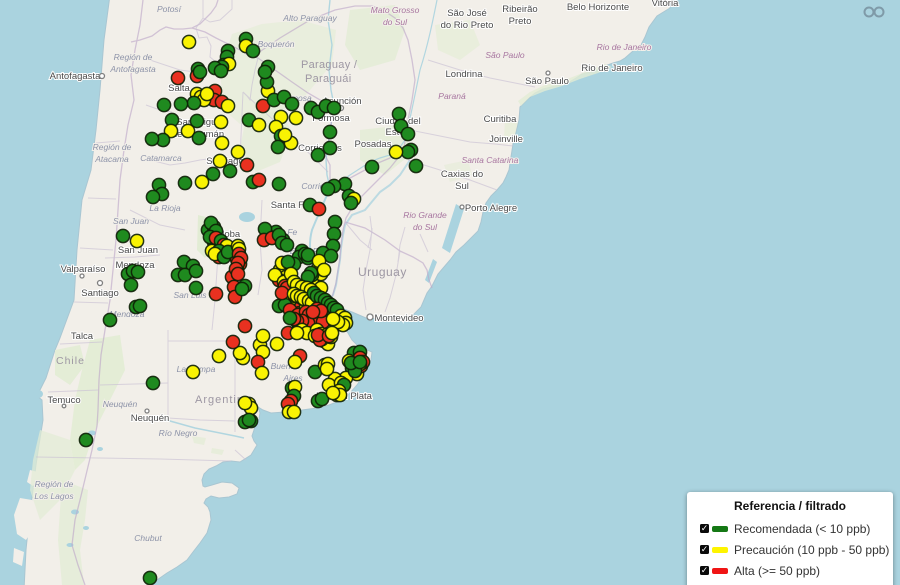  I want to click on svg-text: Vitória, so click(665, 4).